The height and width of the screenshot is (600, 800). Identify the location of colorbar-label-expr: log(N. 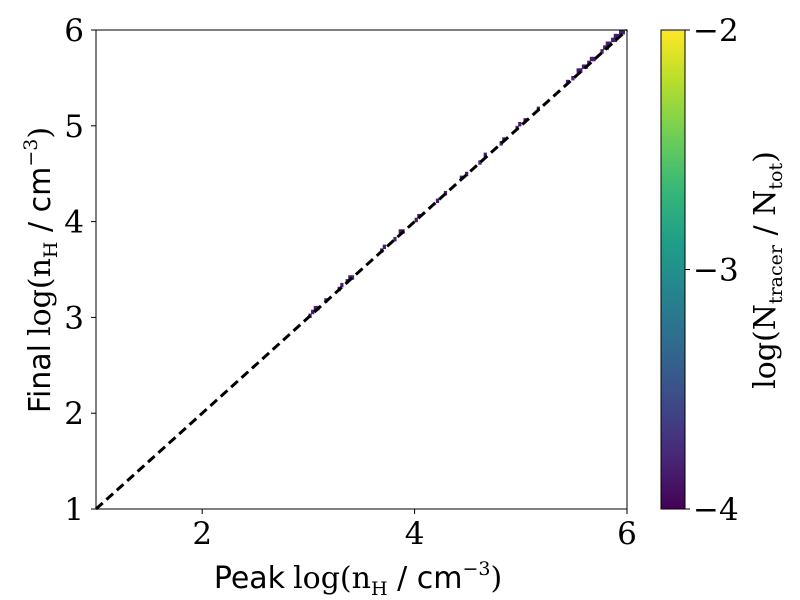
(765, 346).